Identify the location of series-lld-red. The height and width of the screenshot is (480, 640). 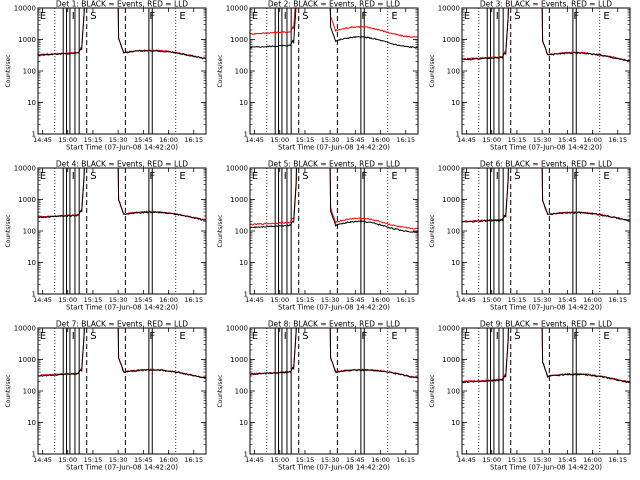
(334, 199).